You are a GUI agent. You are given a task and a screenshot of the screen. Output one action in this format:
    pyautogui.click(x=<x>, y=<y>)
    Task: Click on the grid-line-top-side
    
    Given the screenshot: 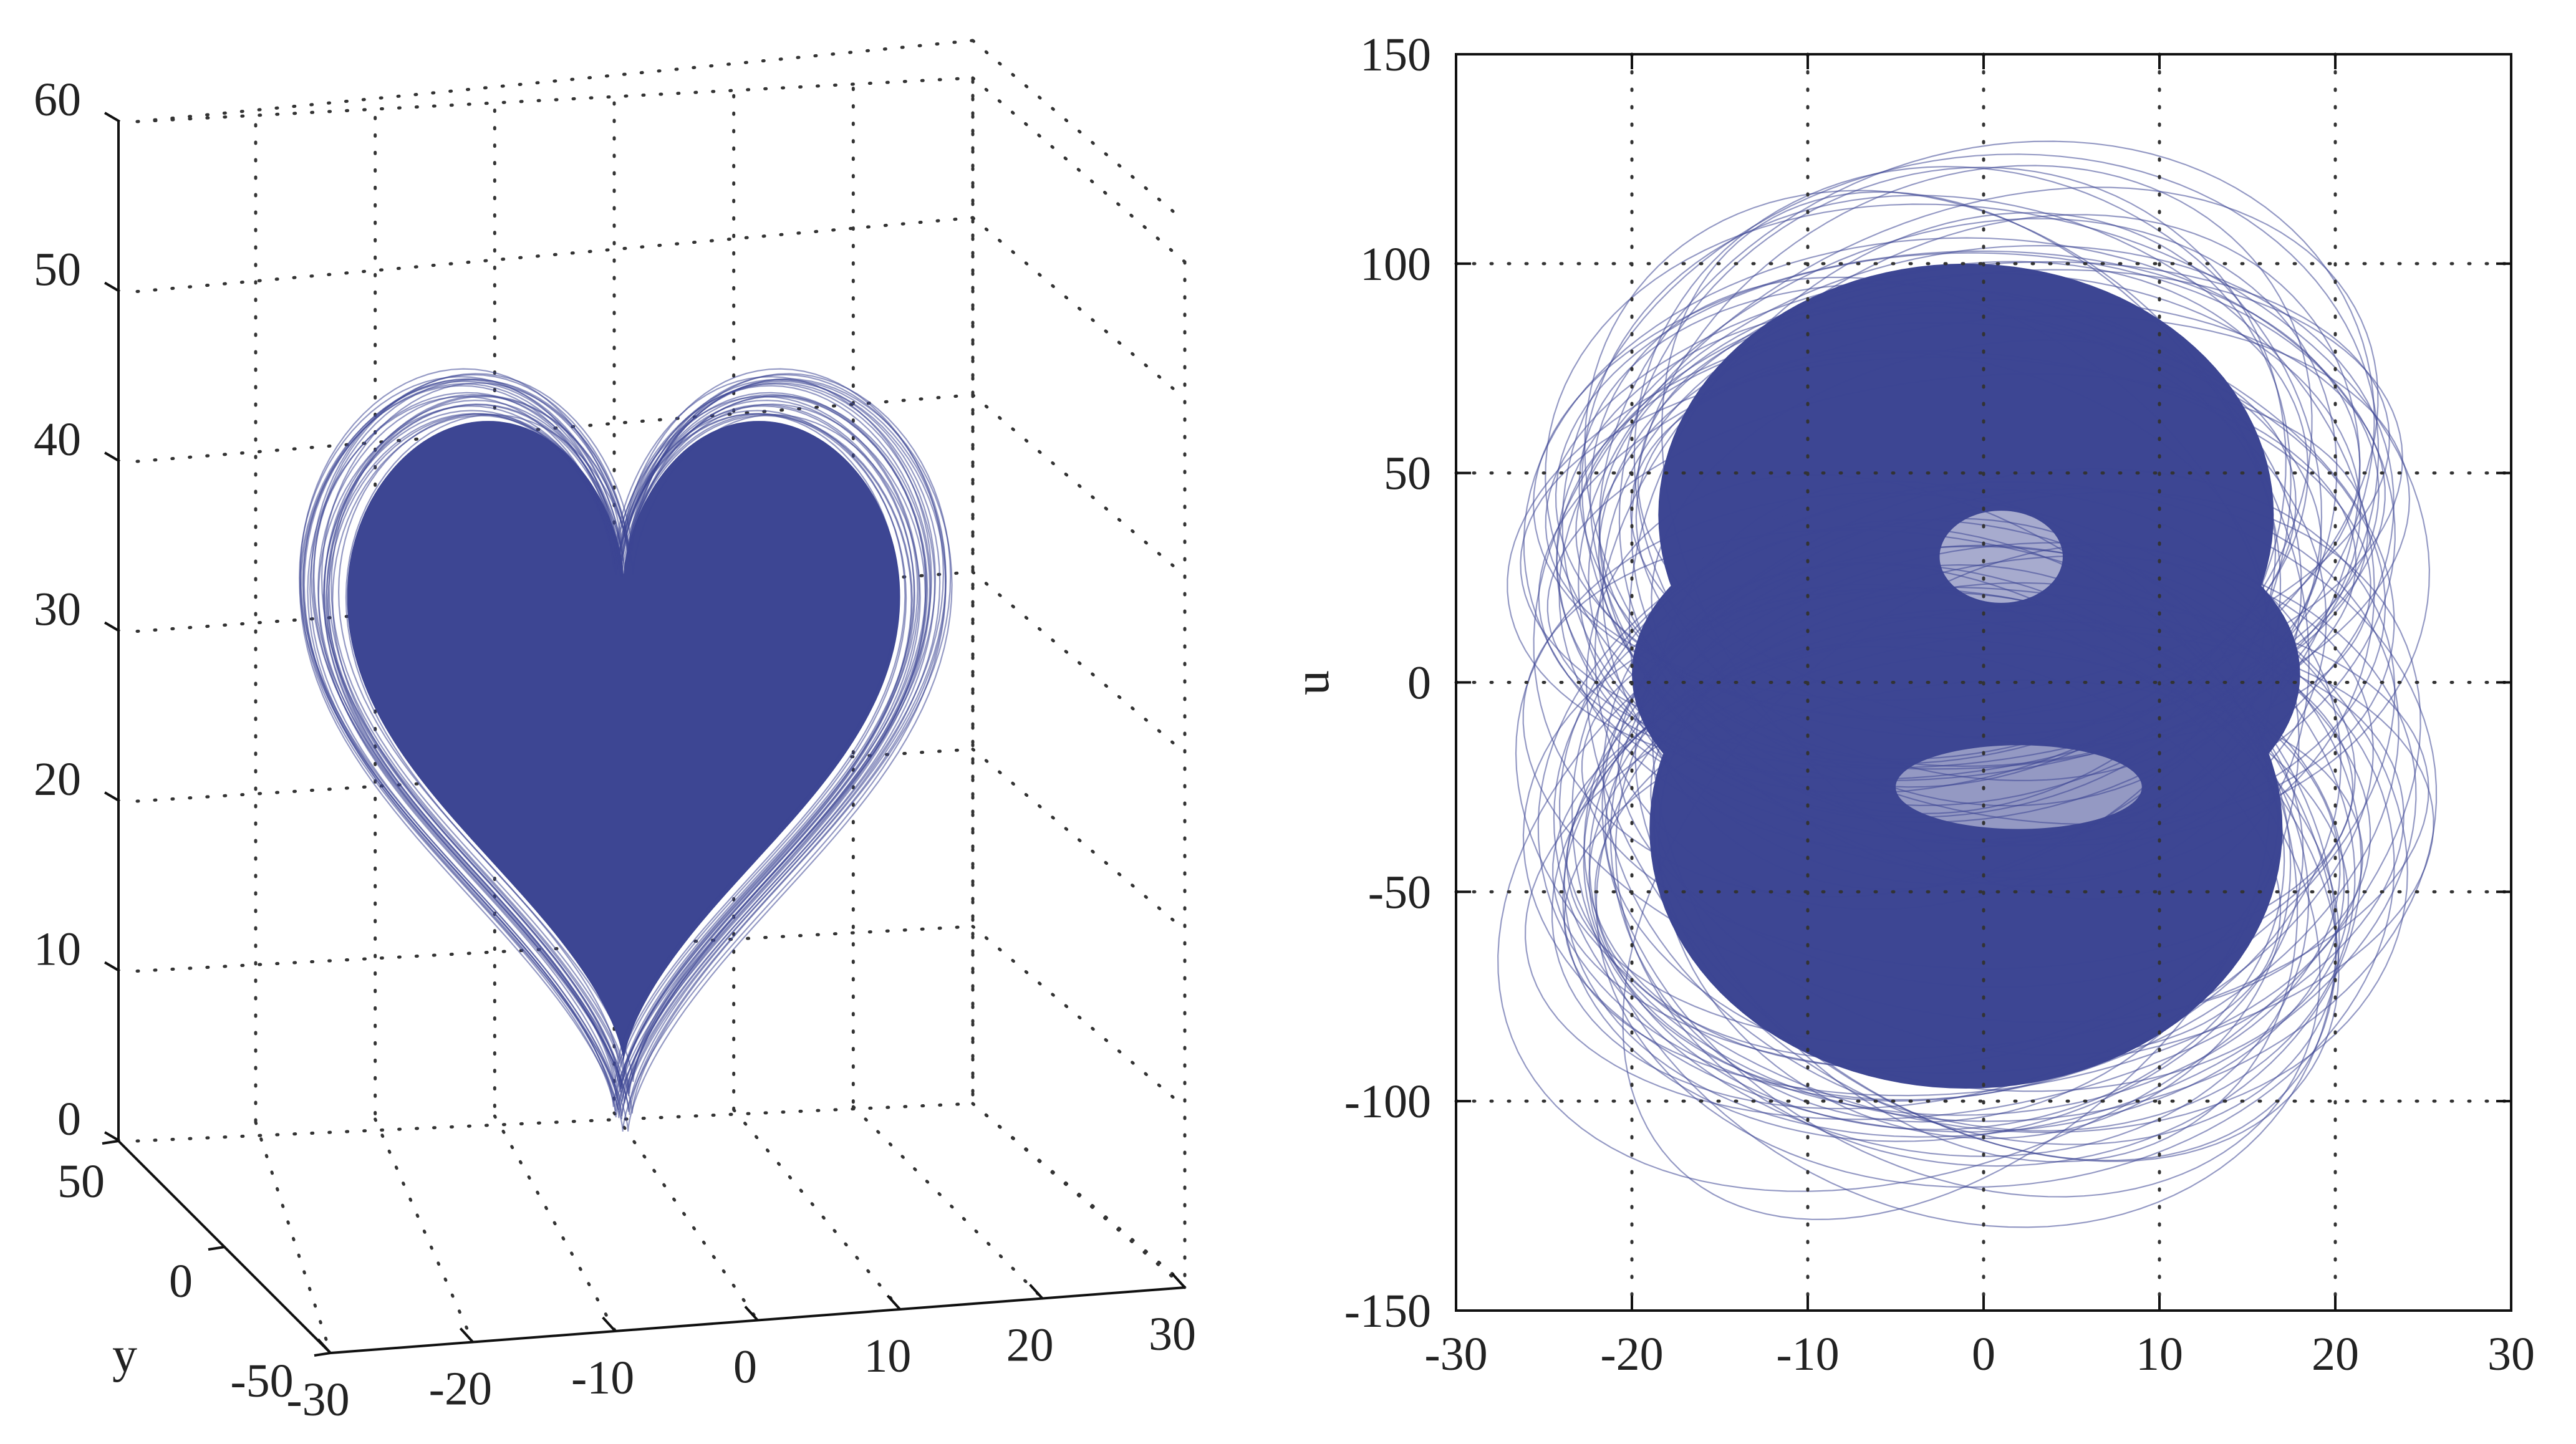 What is the action you would take?
    pyautogui.click(x=1079, y=170)
    